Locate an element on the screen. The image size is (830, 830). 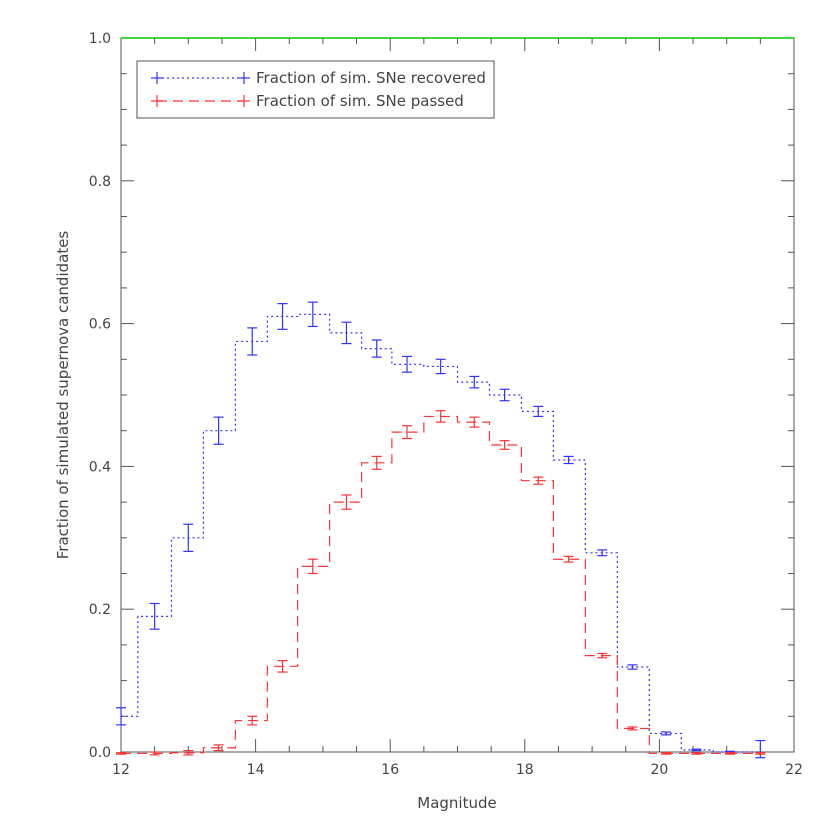
y-tick-label: 1.0 is located at coordinates (100, 39).